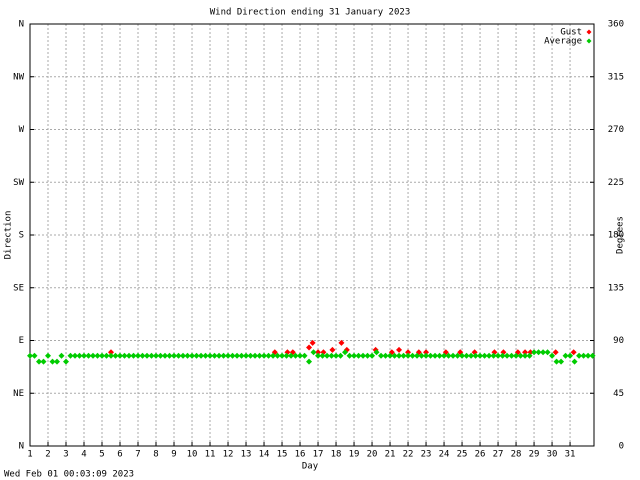 Image resolution: width=640 pixels, height=480 pixels. What do you see at coordinates (571, 33) in the screenshot?
I see `legend-label: Gust` at bounding box center [571, 33].